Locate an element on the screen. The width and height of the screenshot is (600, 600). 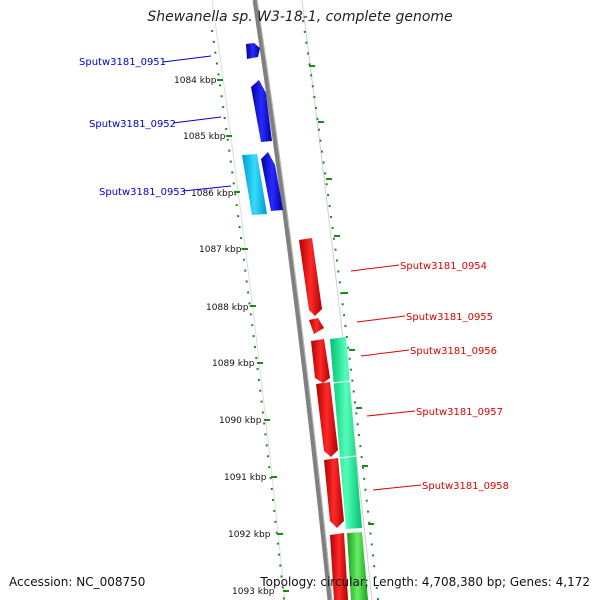
inner-ring-edge is located at coordinates (248, 300).